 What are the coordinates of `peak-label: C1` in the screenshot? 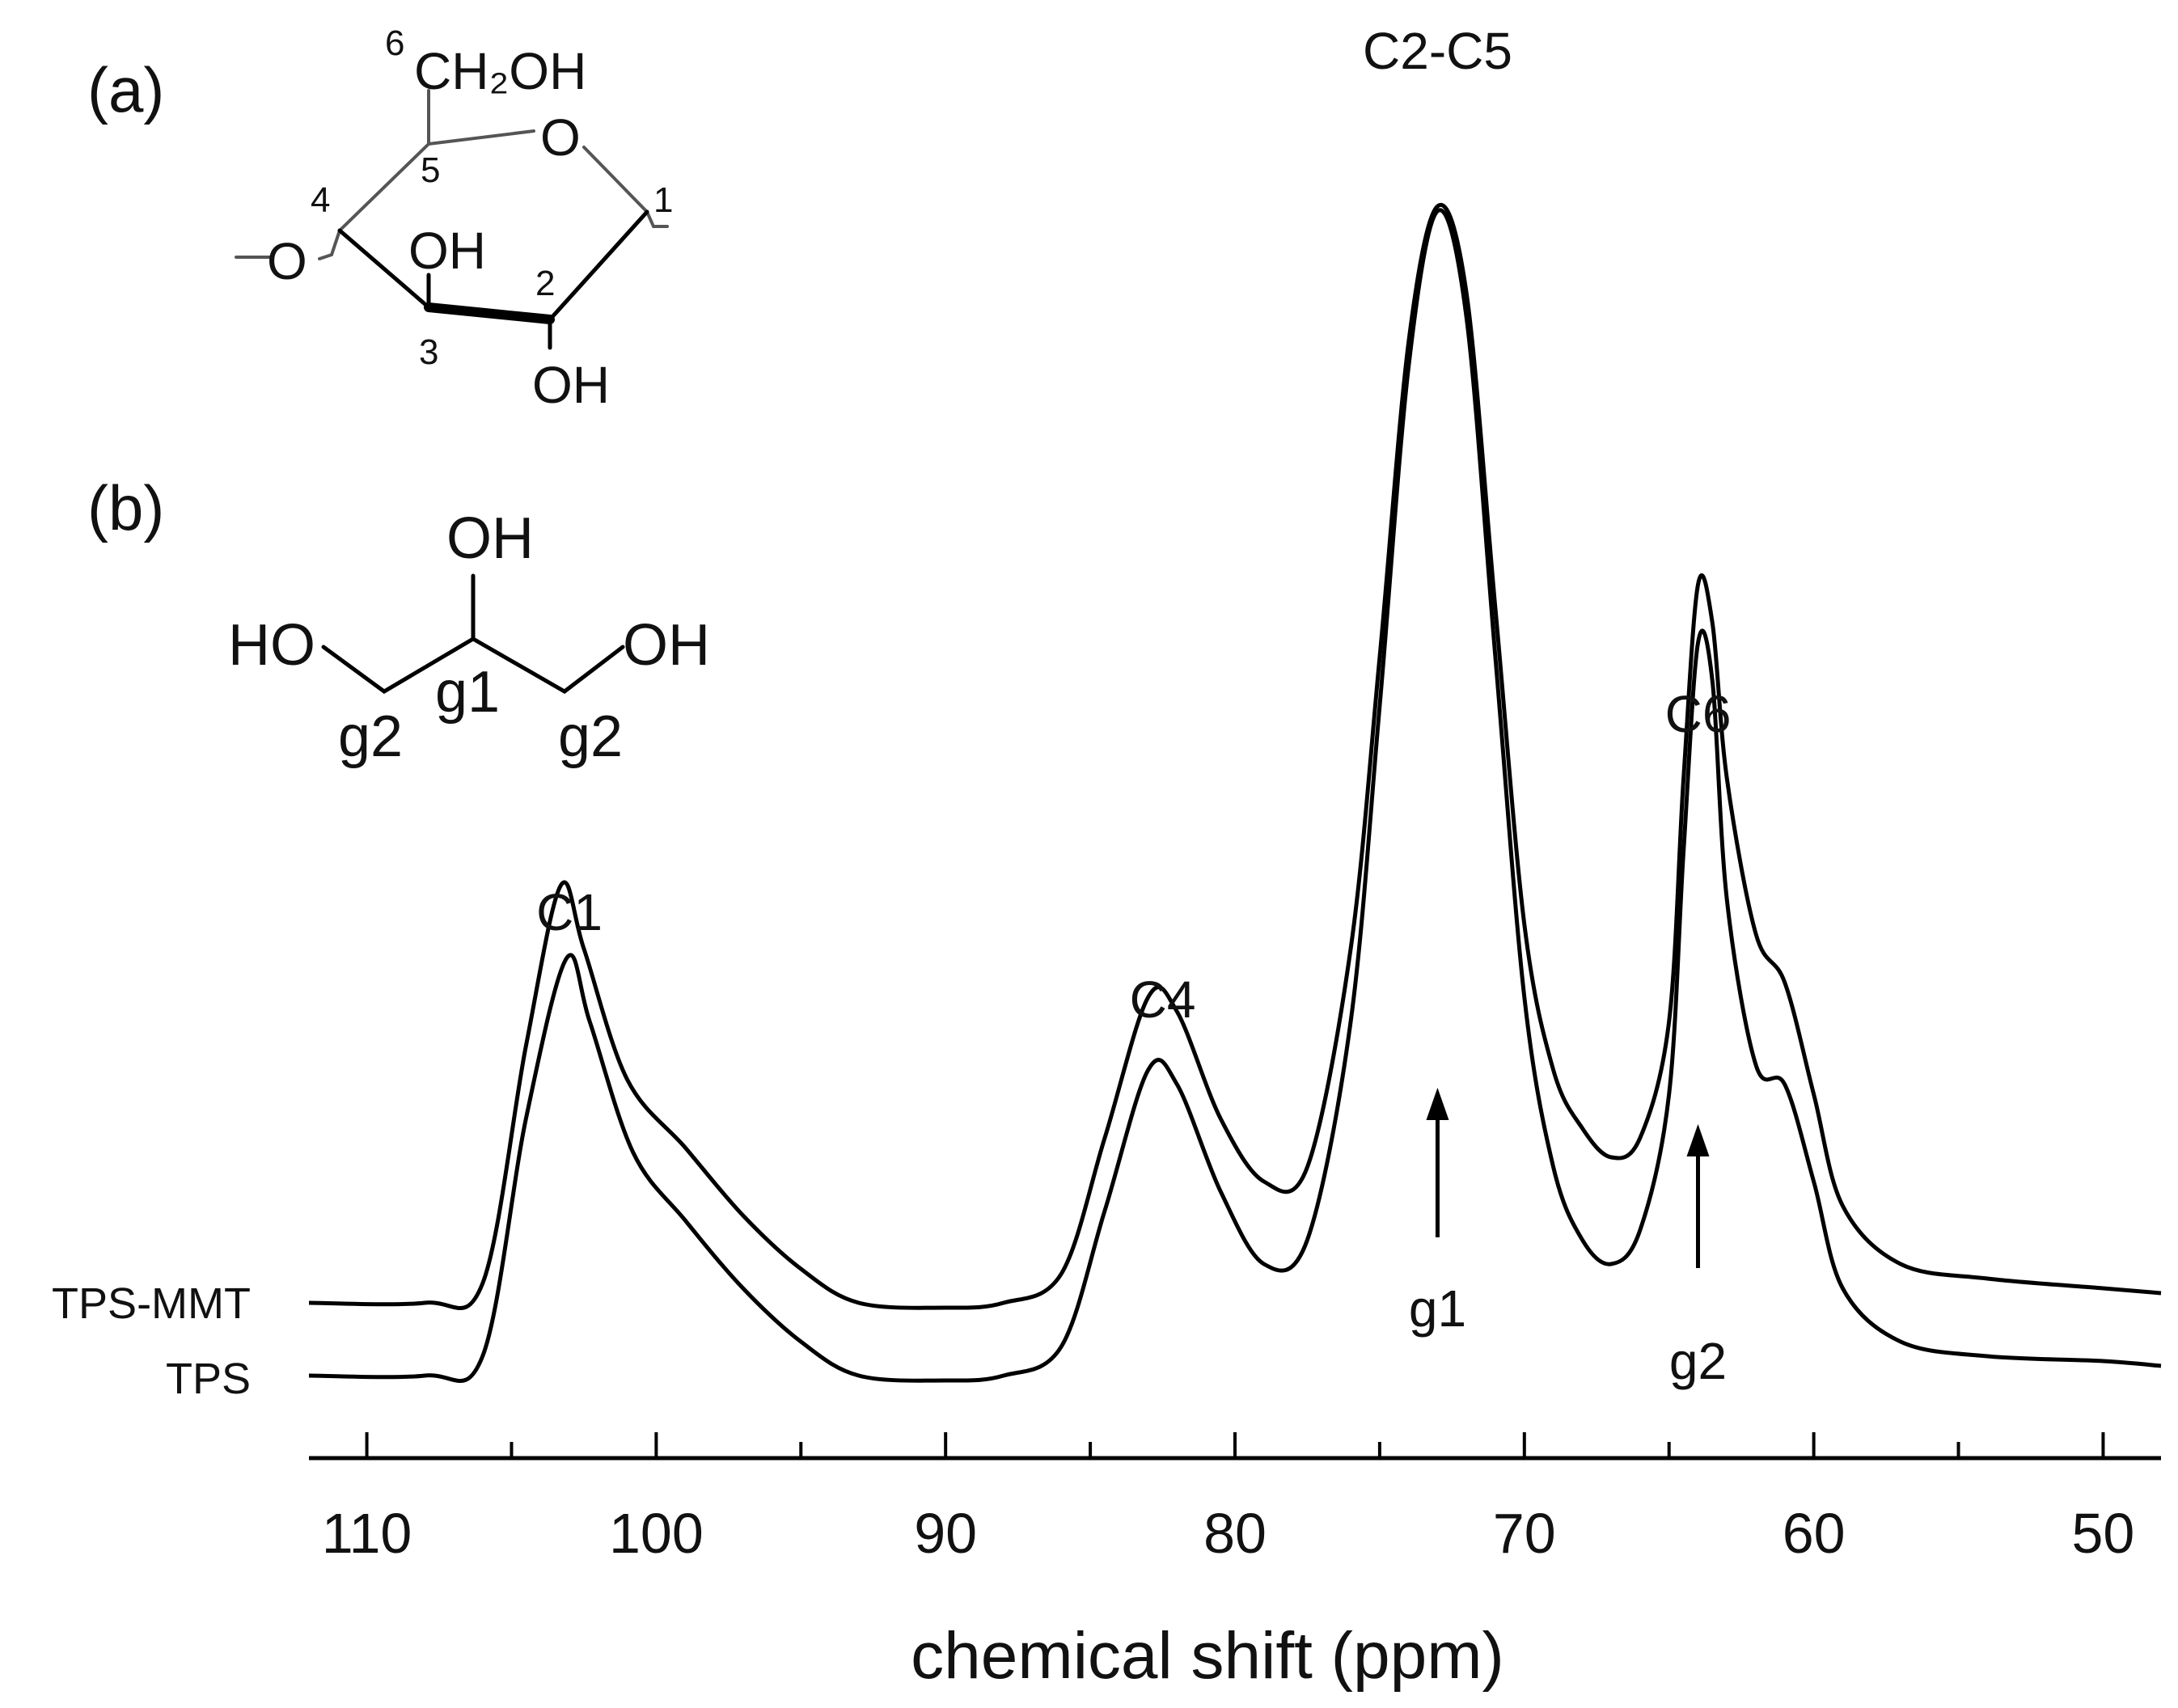 It's located at (570, 912).